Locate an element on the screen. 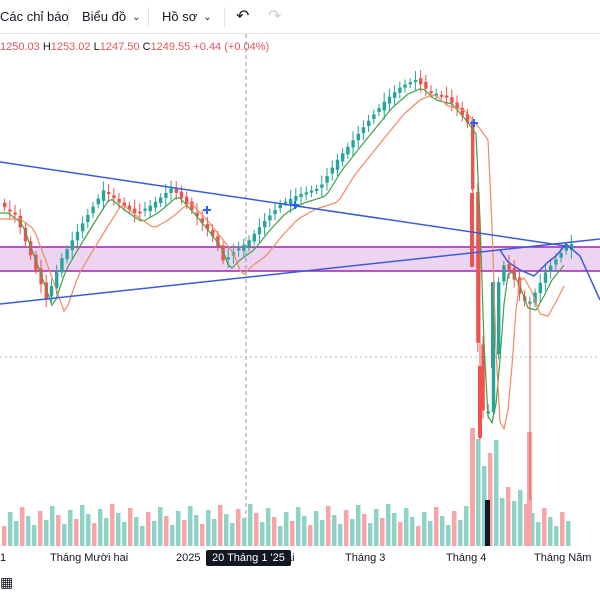  high-label: H is located at coordinates (46, 47).